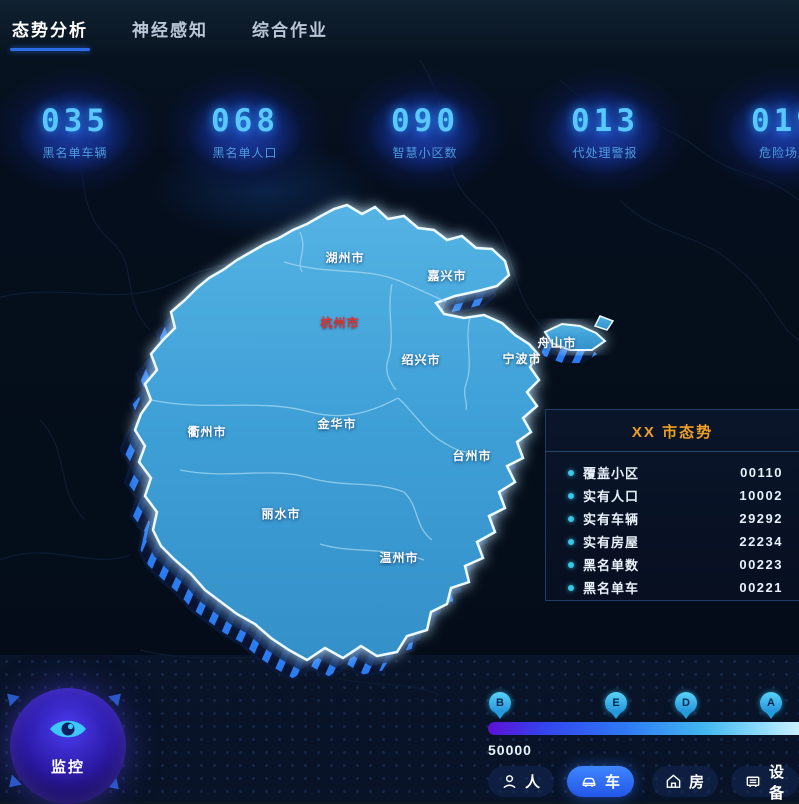  Describe the element at coordinates (611, 519) in the screenshot. I see `row-label: 实有车辆` at that location.